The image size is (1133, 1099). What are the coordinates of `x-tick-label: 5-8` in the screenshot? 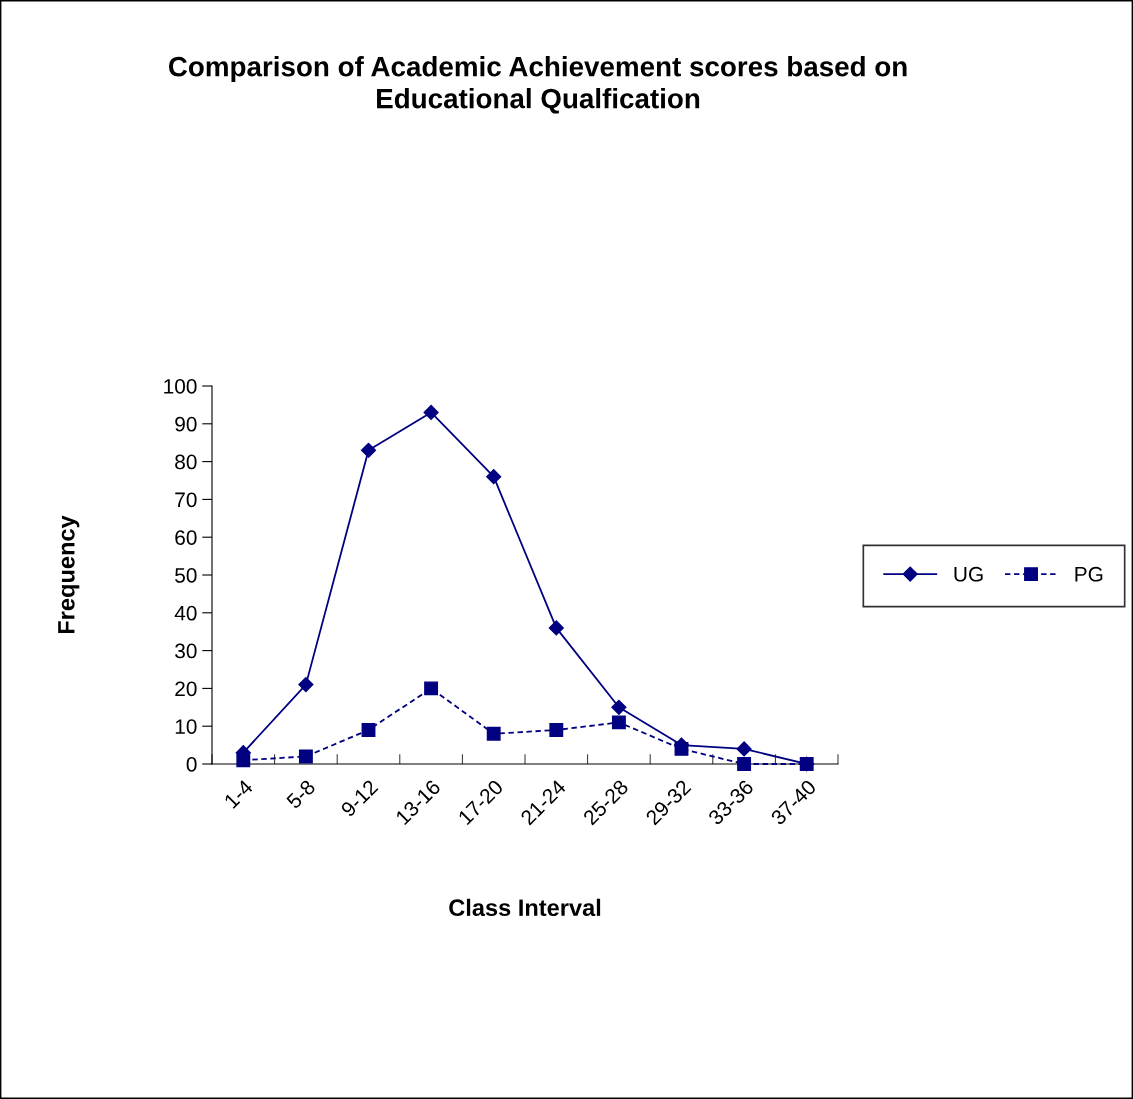 It's located at (301, 794).